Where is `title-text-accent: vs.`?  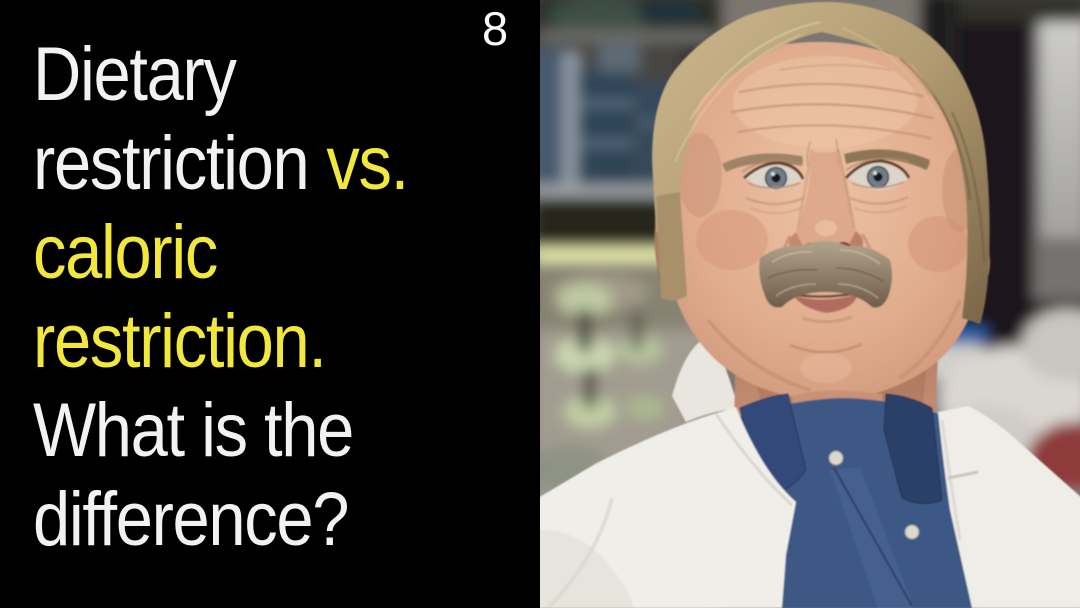 title-text-accent: vs. is located at coordinates (367, 163).